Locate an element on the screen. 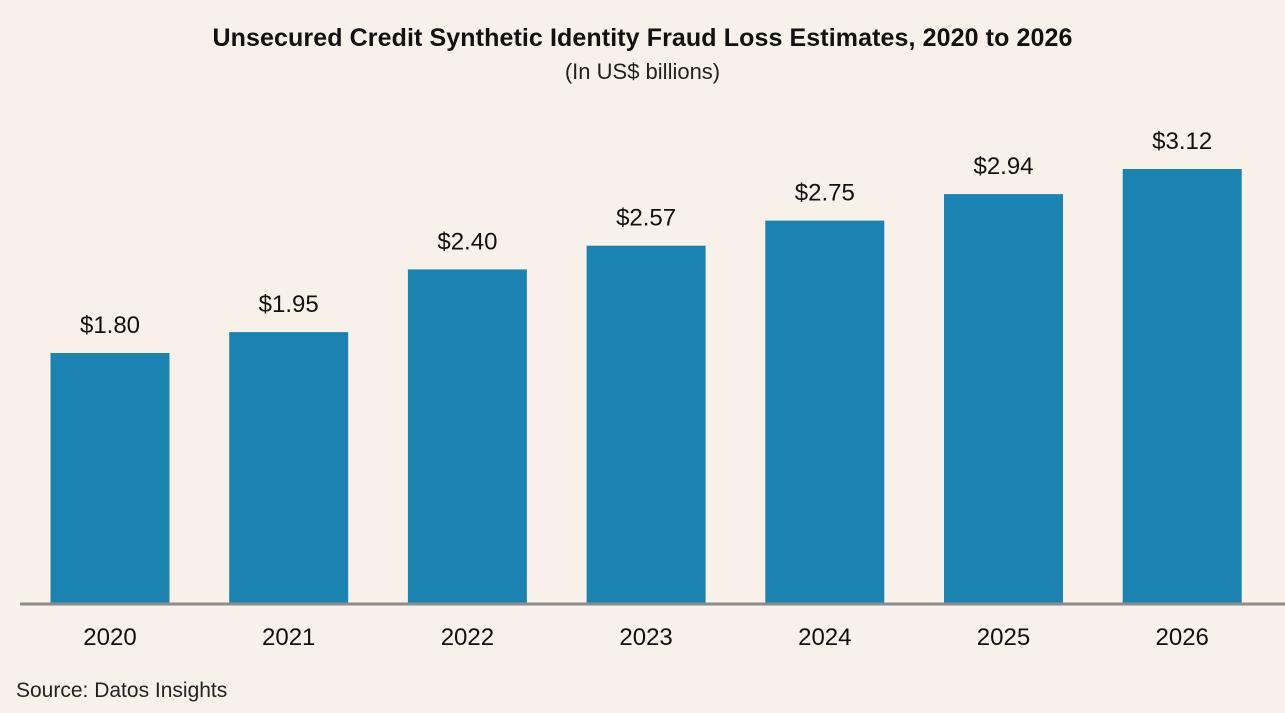 The image size is (1285, 713). x-tick-label-2021: 2021 is located at coordinates (288, 637).